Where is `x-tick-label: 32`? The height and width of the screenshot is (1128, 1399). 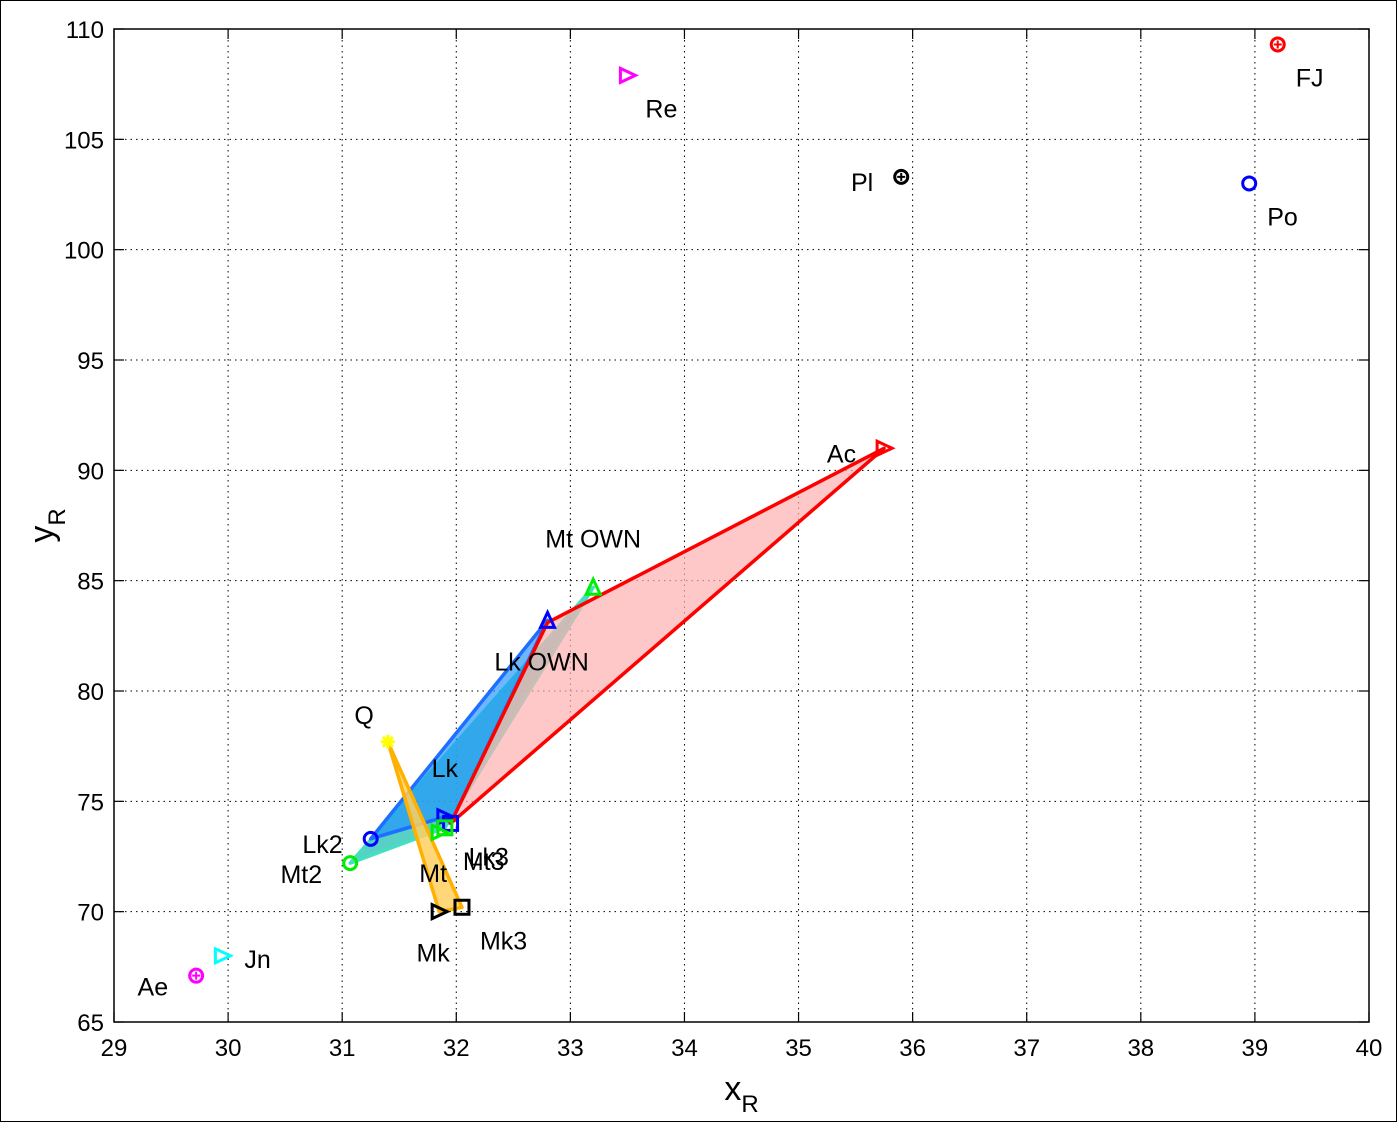
x-tick-label: 32 is located at coordinates (456, 1048).